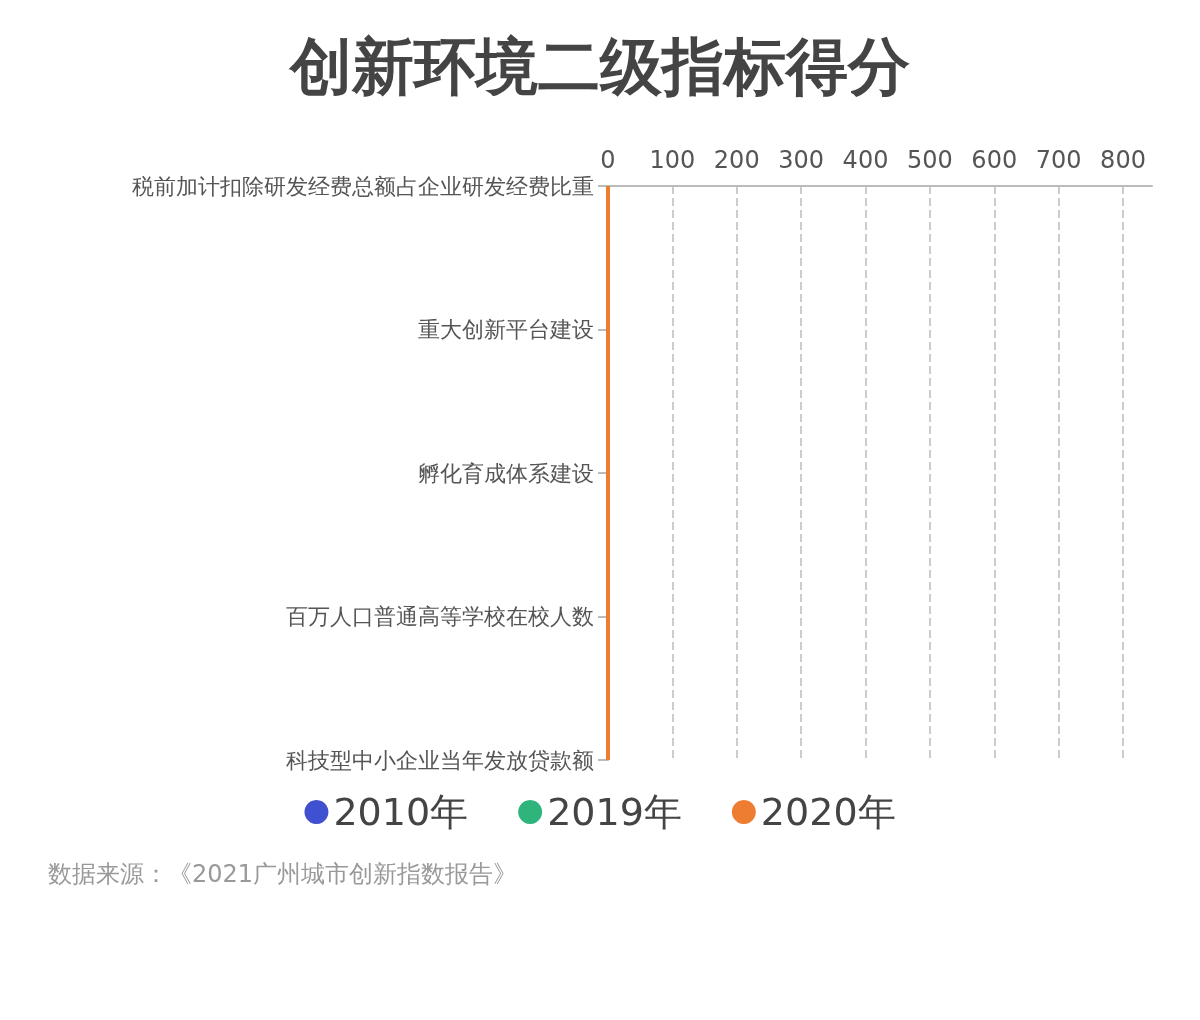  I want to click on x-tick-label: 200, so click(736, 160).